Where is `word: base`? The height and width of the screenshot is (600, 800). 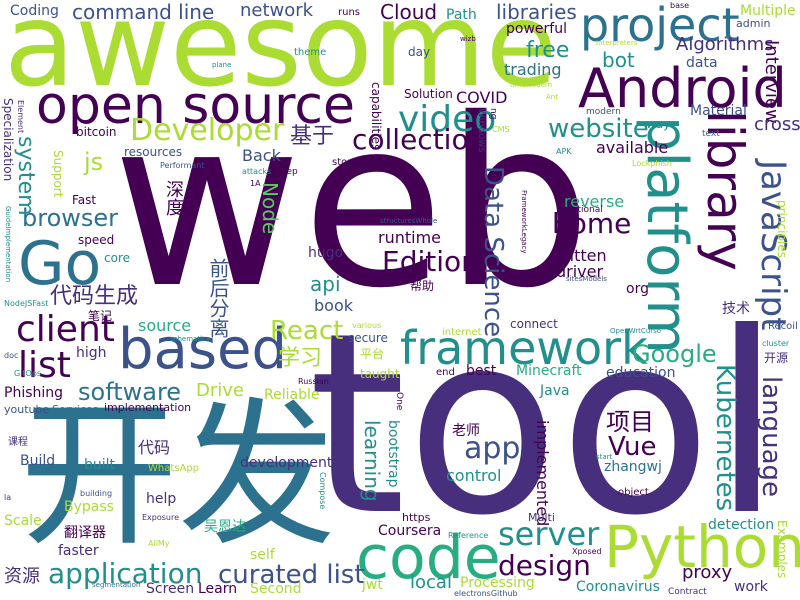 word: base is located at coordinates (680, 5).